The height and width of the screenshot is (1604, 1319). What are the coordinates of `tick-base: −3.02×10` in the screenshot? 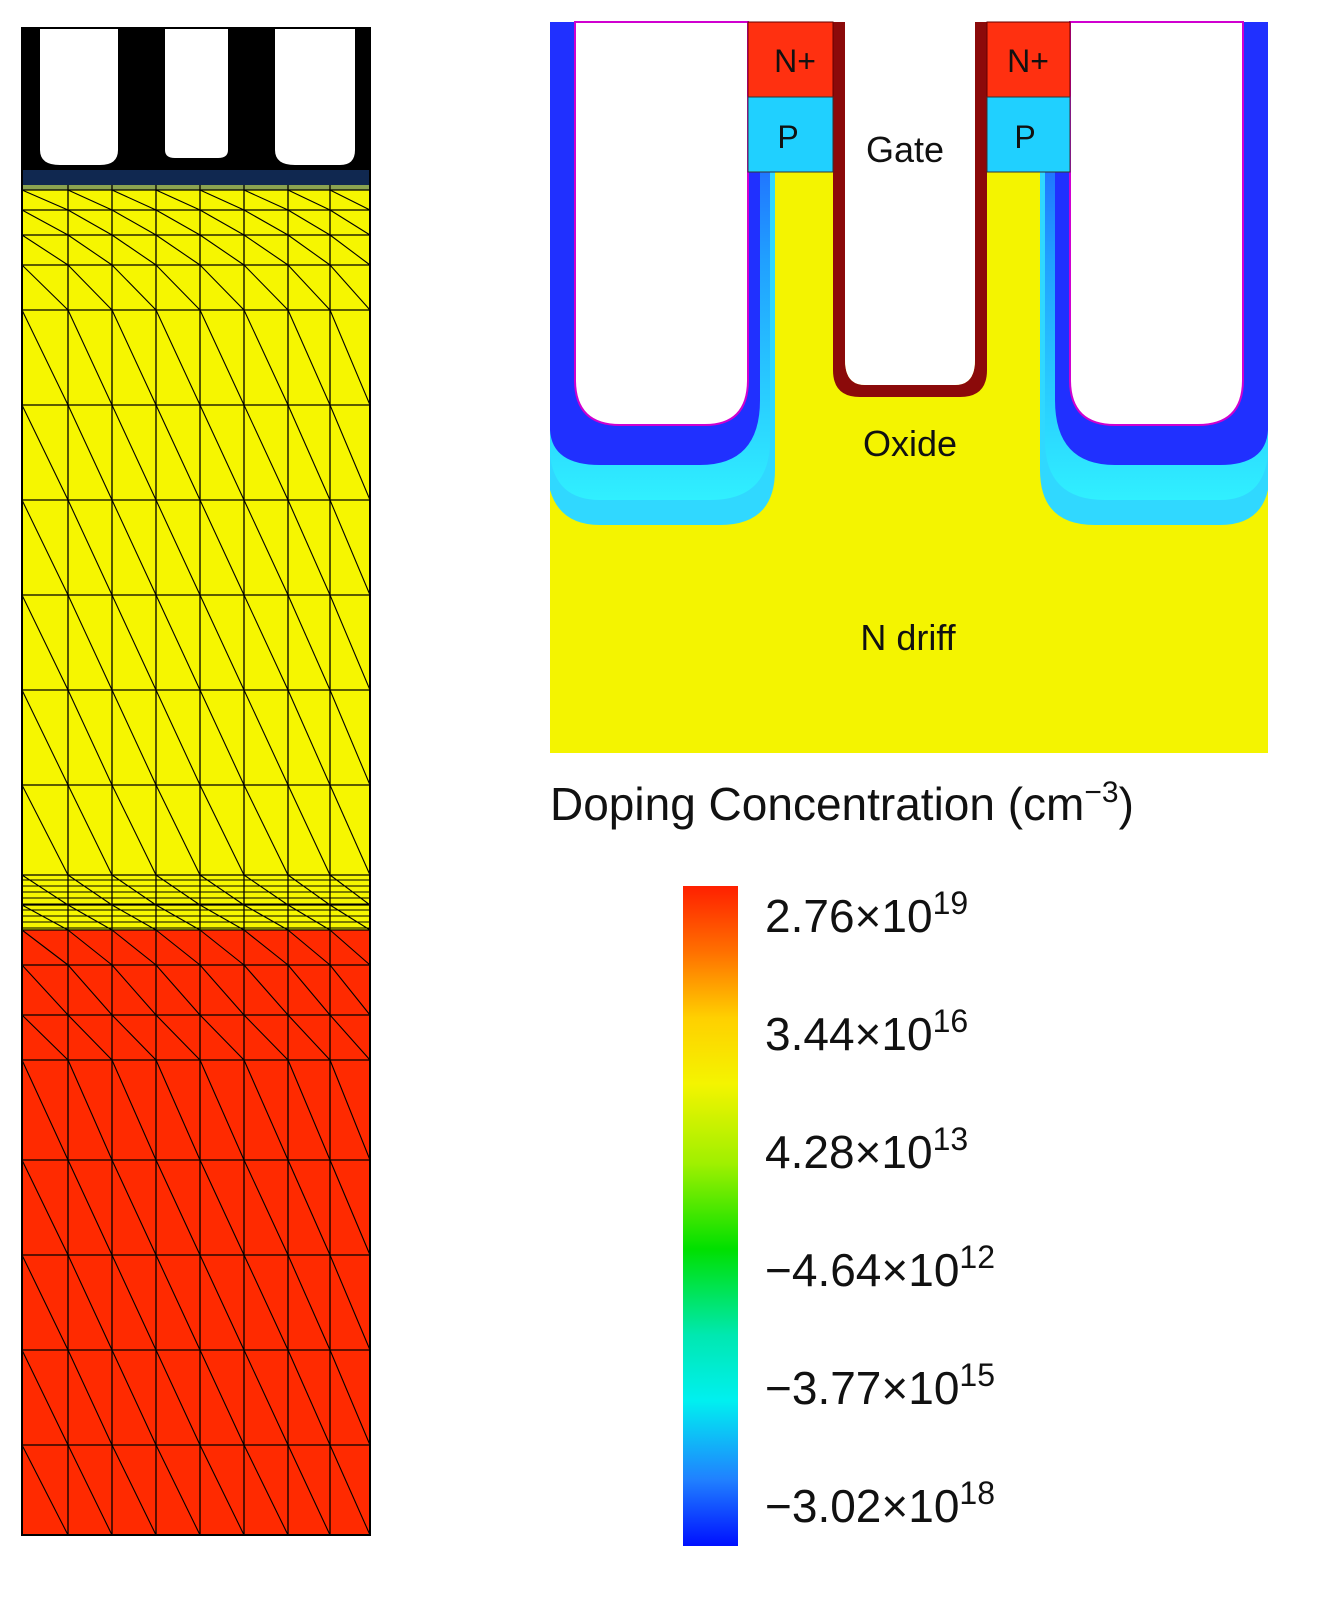 It's located at (862, 1506).